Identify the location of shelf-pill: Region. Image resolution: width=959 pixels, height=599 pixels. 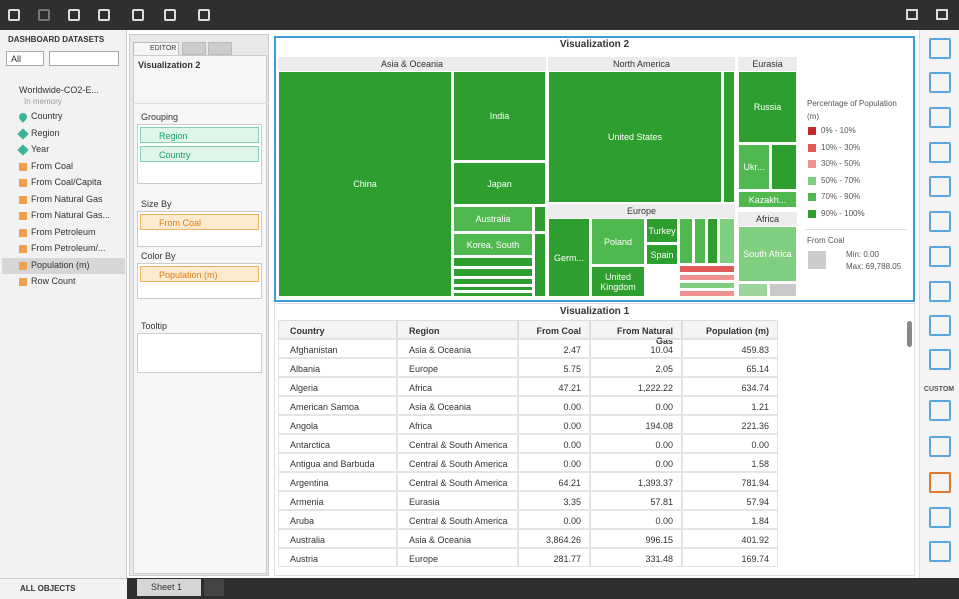
(199, 135).